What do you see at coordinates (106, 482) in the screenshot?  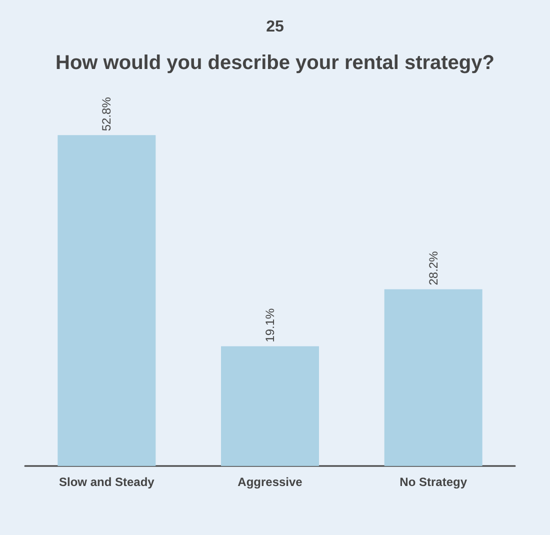 I see `x-tick-label: Slow and Steady` at bounding box center [106, 482].